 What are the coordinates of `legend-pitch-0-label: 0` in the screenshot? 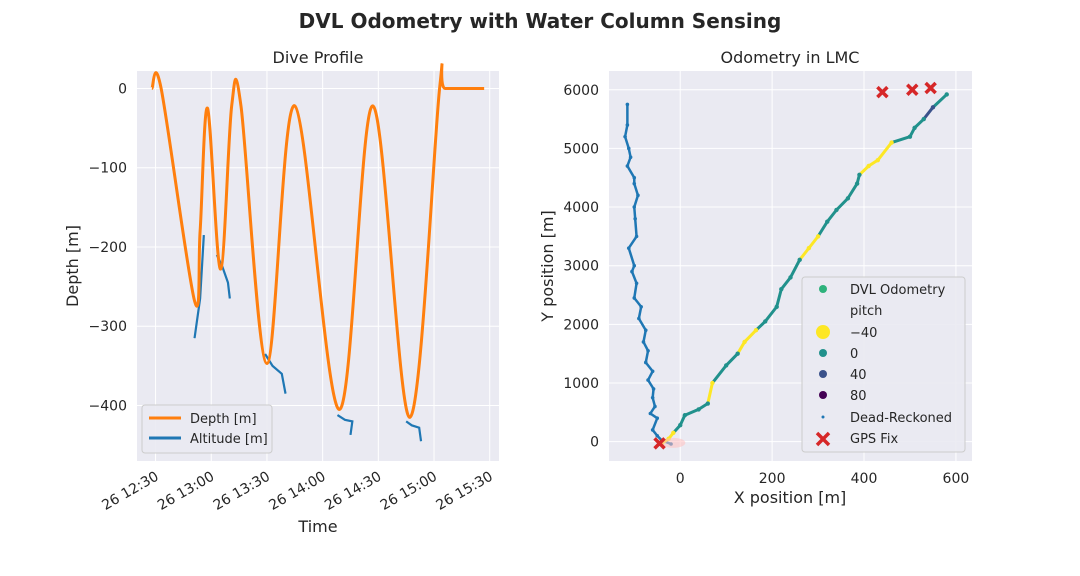 It's located at (854, 354).